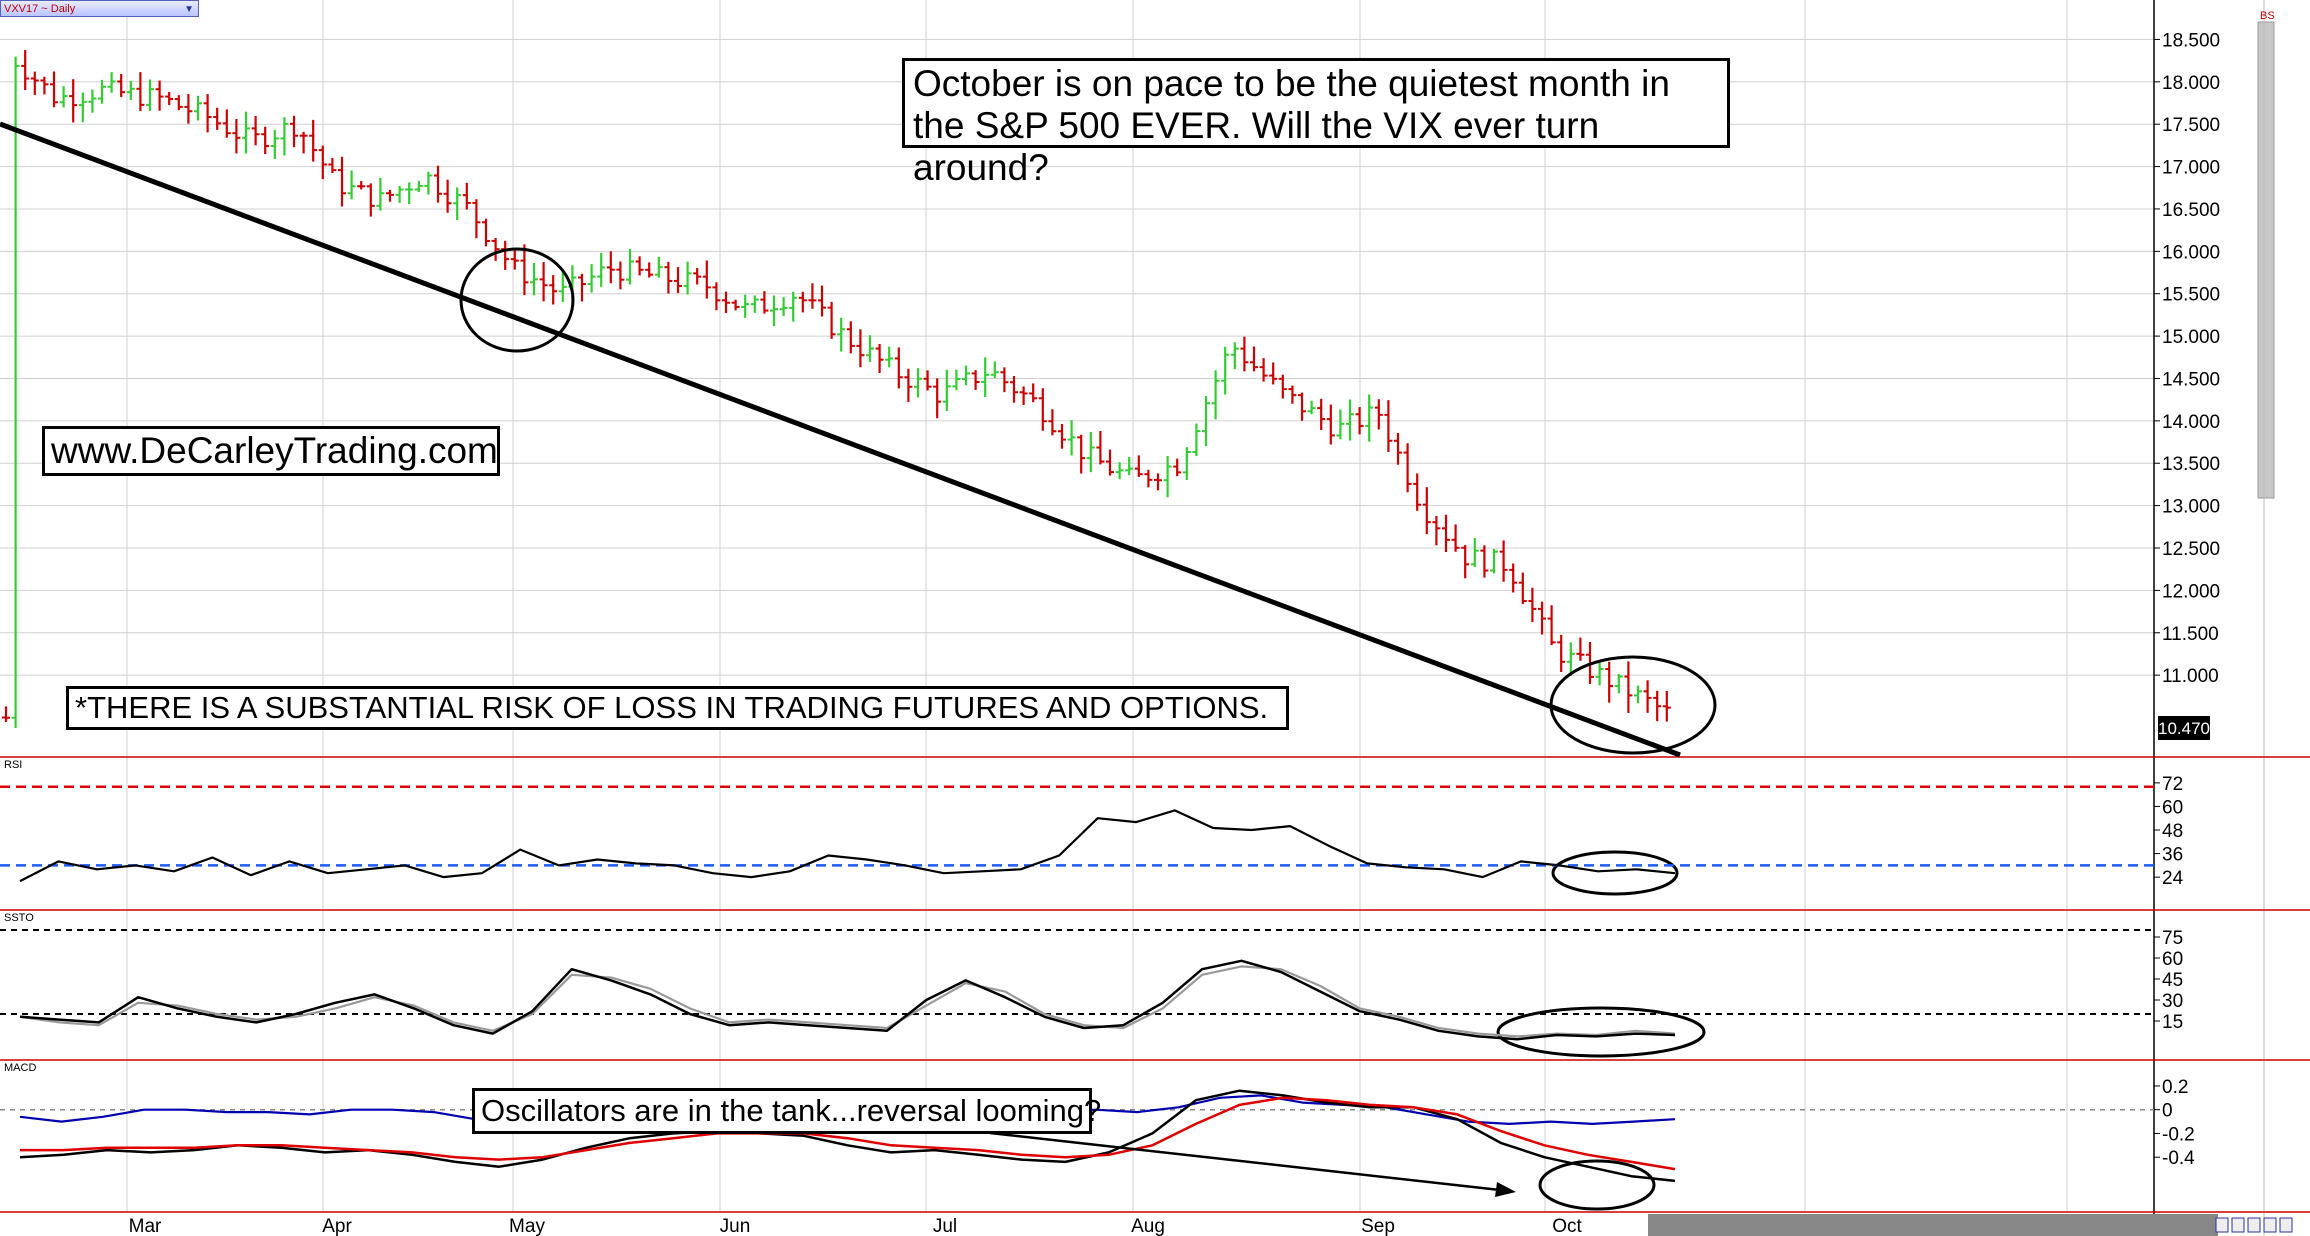  I want to click on y-tick-label: 24, so click(2173, 878).